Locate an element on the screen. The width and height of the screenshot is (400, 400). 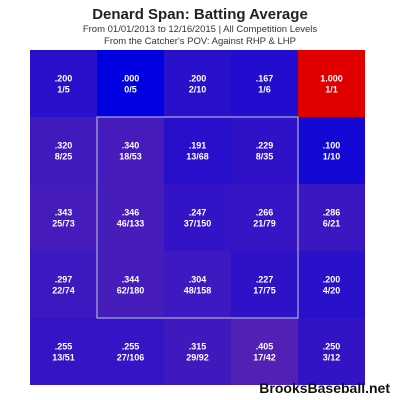
cell-ratio-label: 46/133 is located at coordinates (131, 224).